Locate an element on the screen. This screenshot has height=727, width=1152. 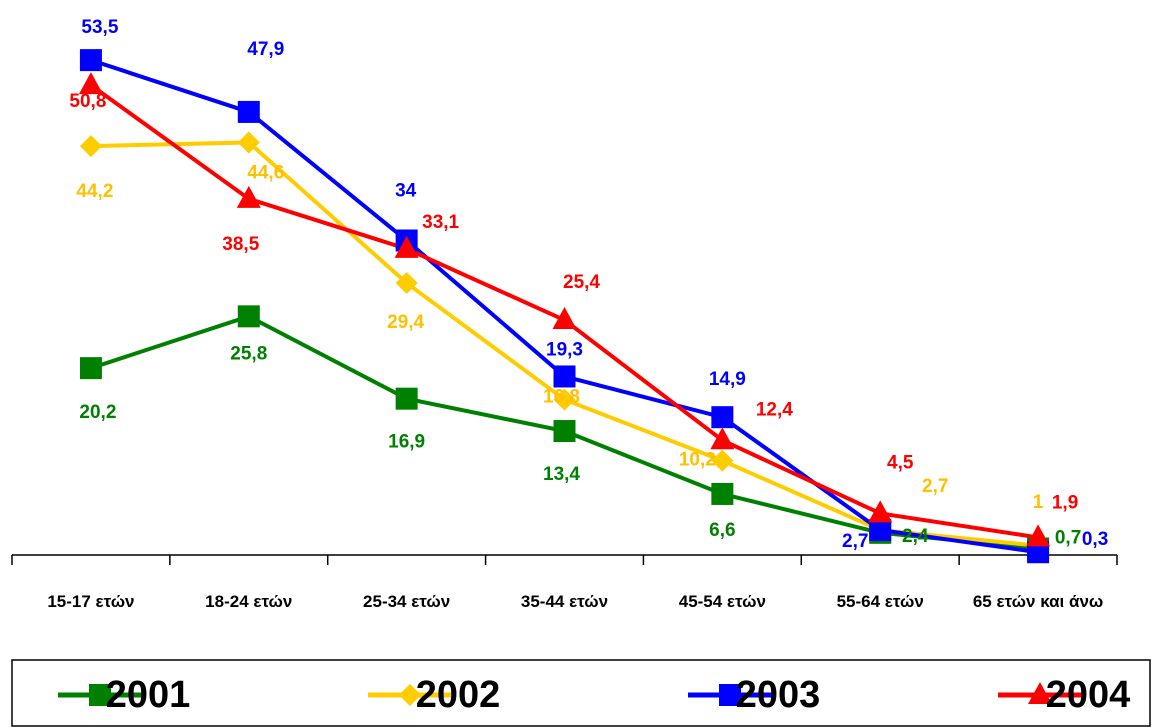
data-label: 2,4 is located at coordinates (915, 536).